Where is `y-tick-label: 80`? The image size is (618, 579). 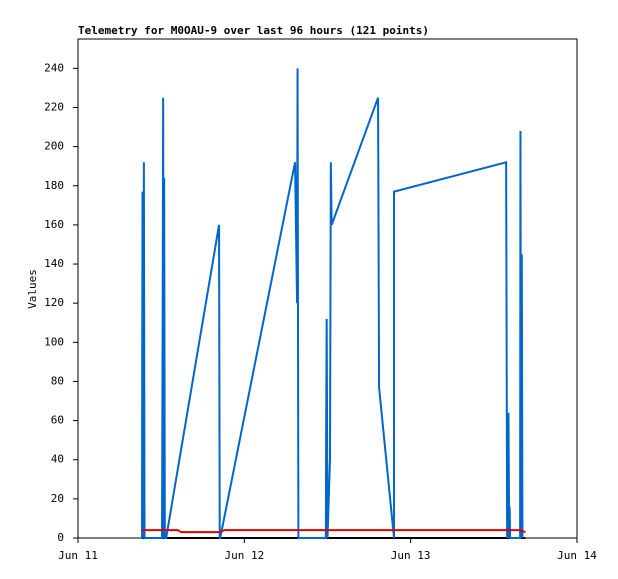
y-tick-label: 80 is located at coordinates (57, 380).